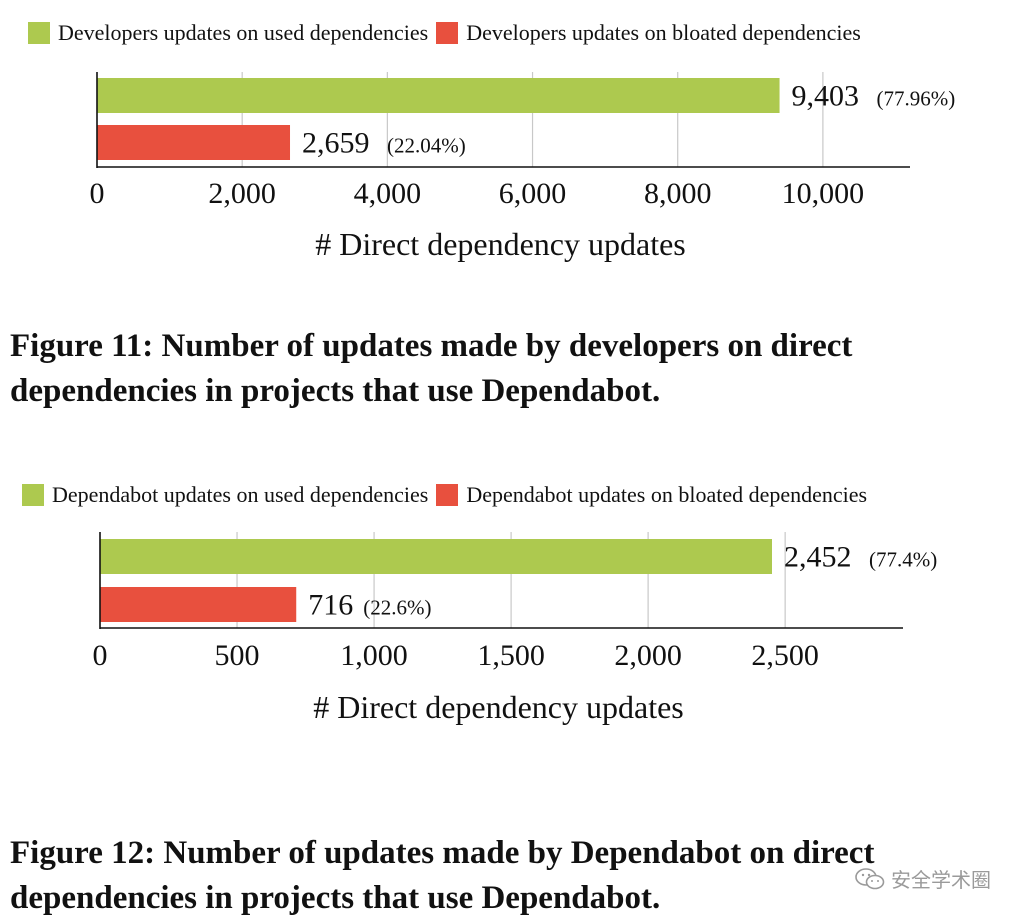  I want to click on bar-value-label: 716, so click(330, 605).